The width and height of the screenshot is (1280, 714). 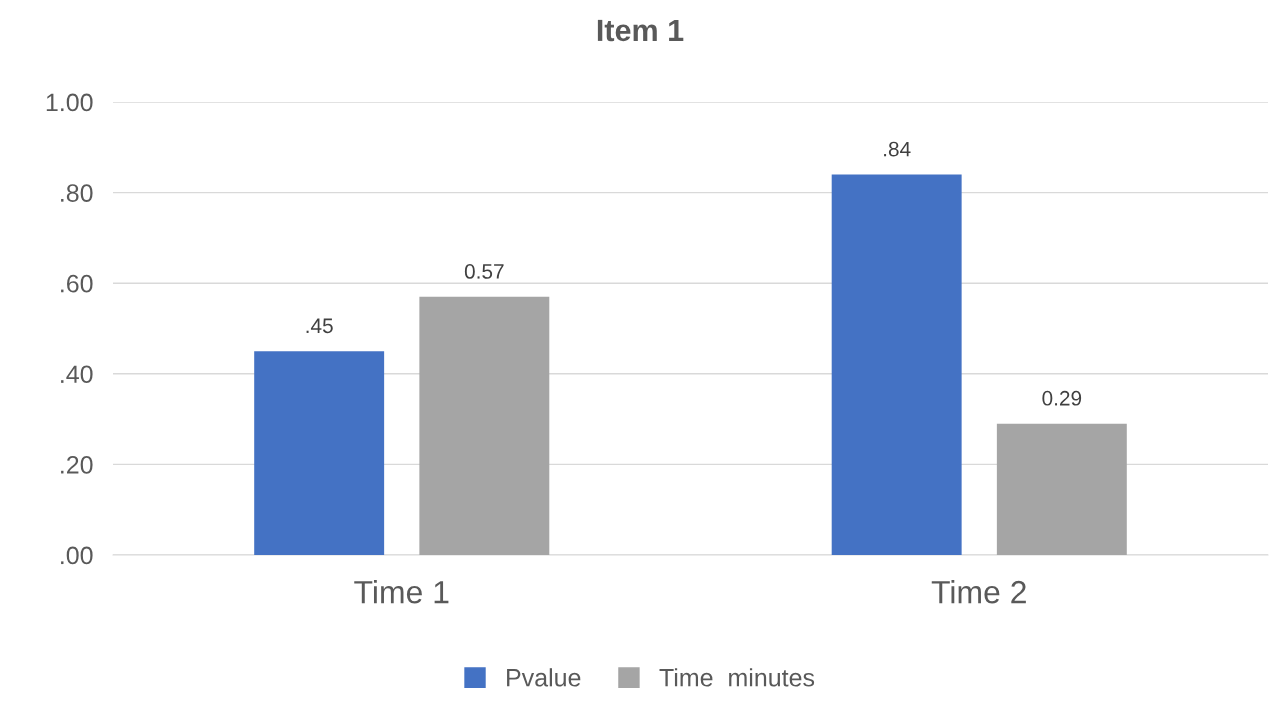 I want to click on data-label: .84, so click(x=897, y=149).